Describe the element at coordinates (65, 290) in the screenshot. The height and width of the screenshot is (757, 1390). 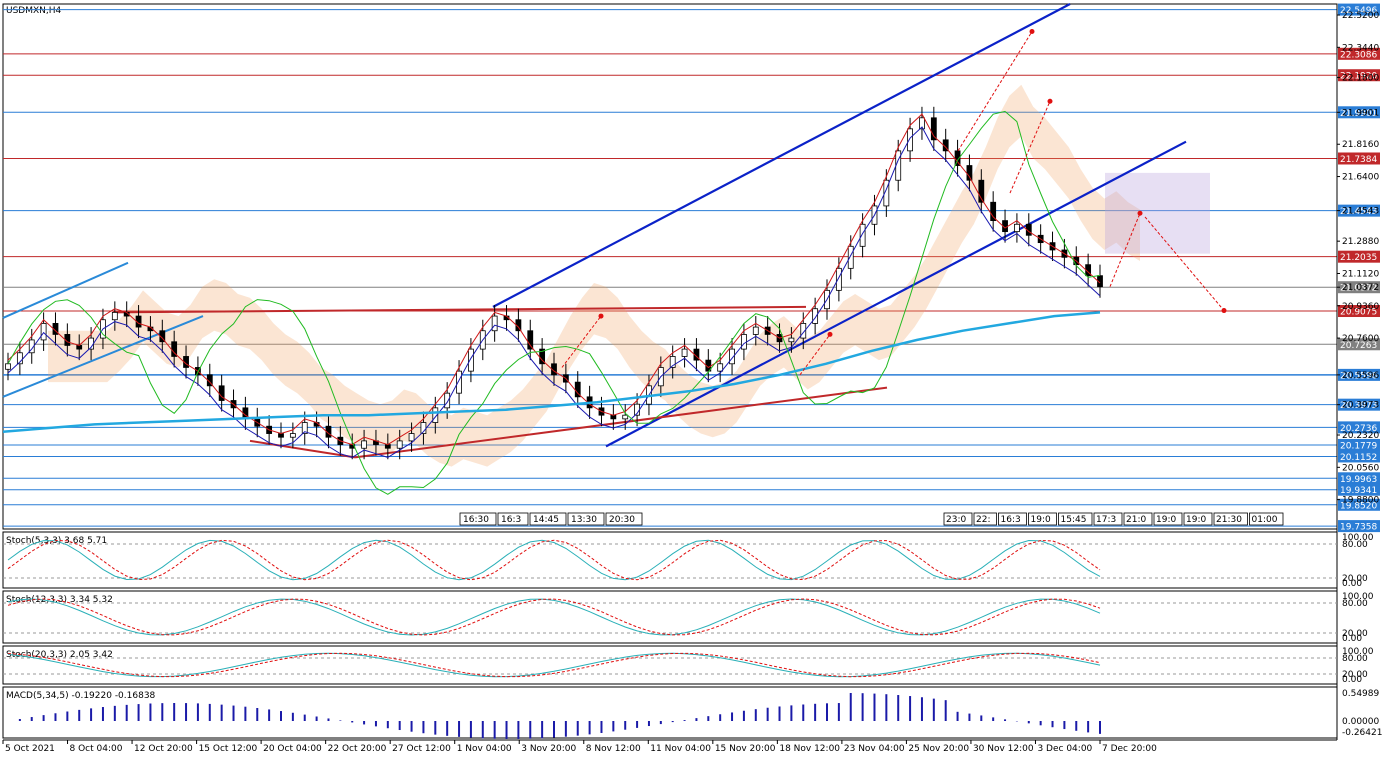
I see `light-trend-upper` at that location.